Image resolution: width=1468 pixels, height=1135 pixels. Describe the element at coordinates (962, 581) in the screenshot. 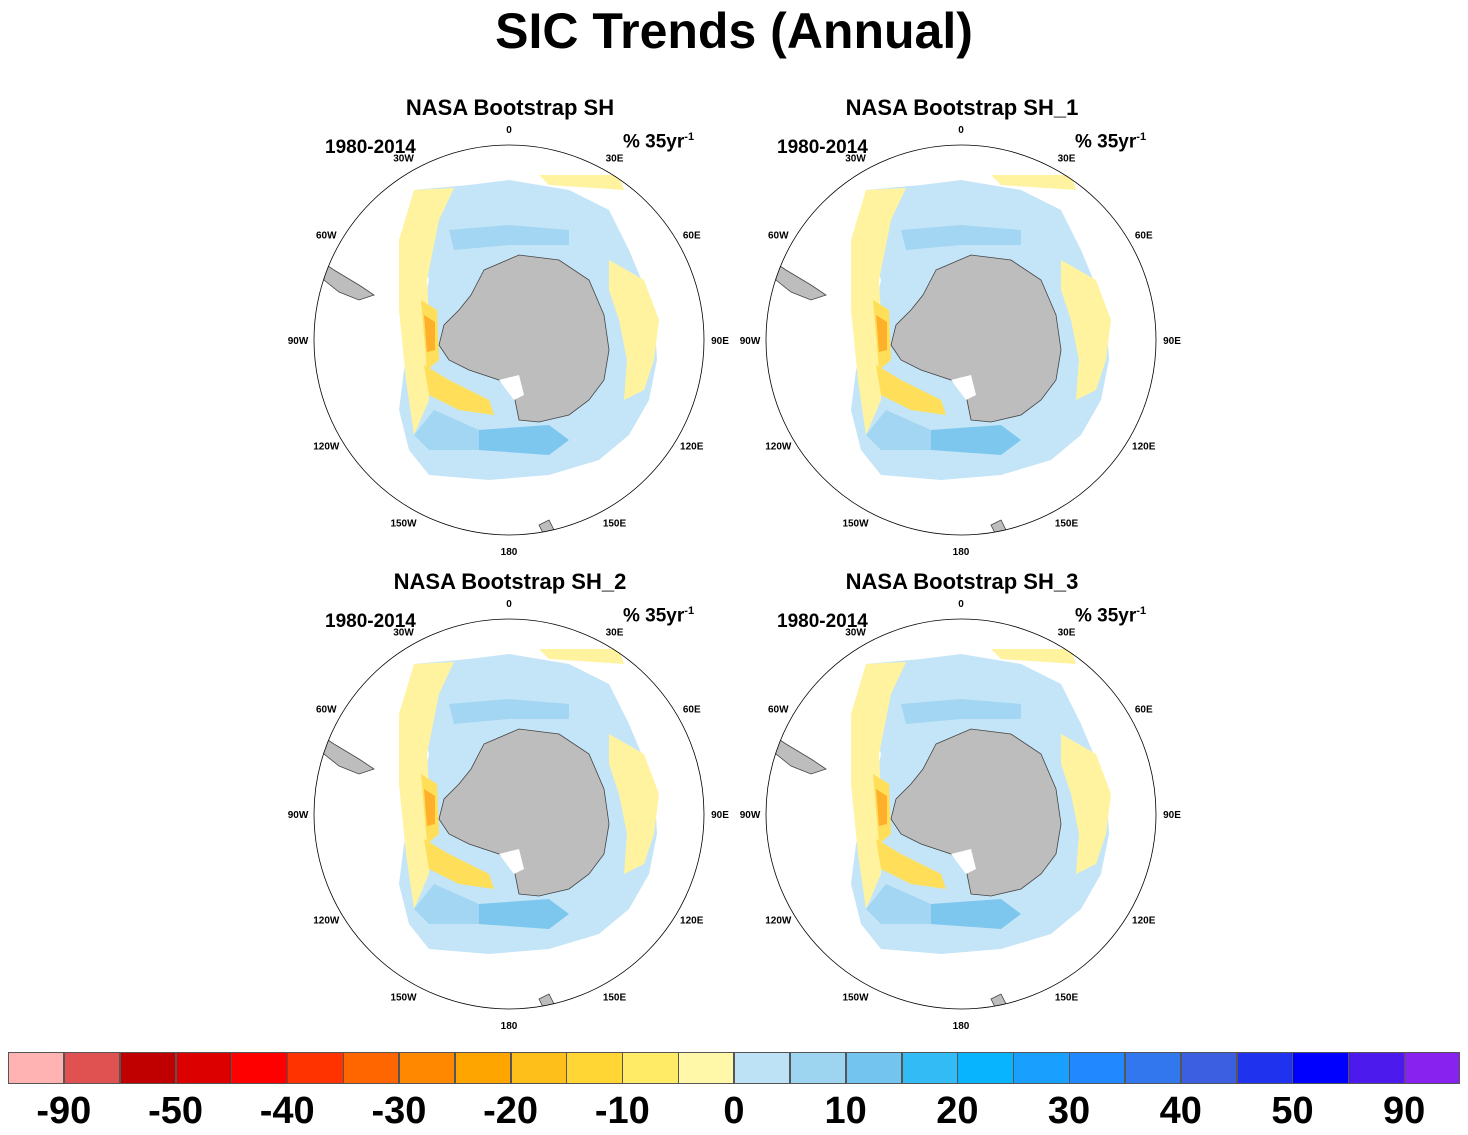

I see `panel-title: NASA Bootstrap SH_3` at that location.